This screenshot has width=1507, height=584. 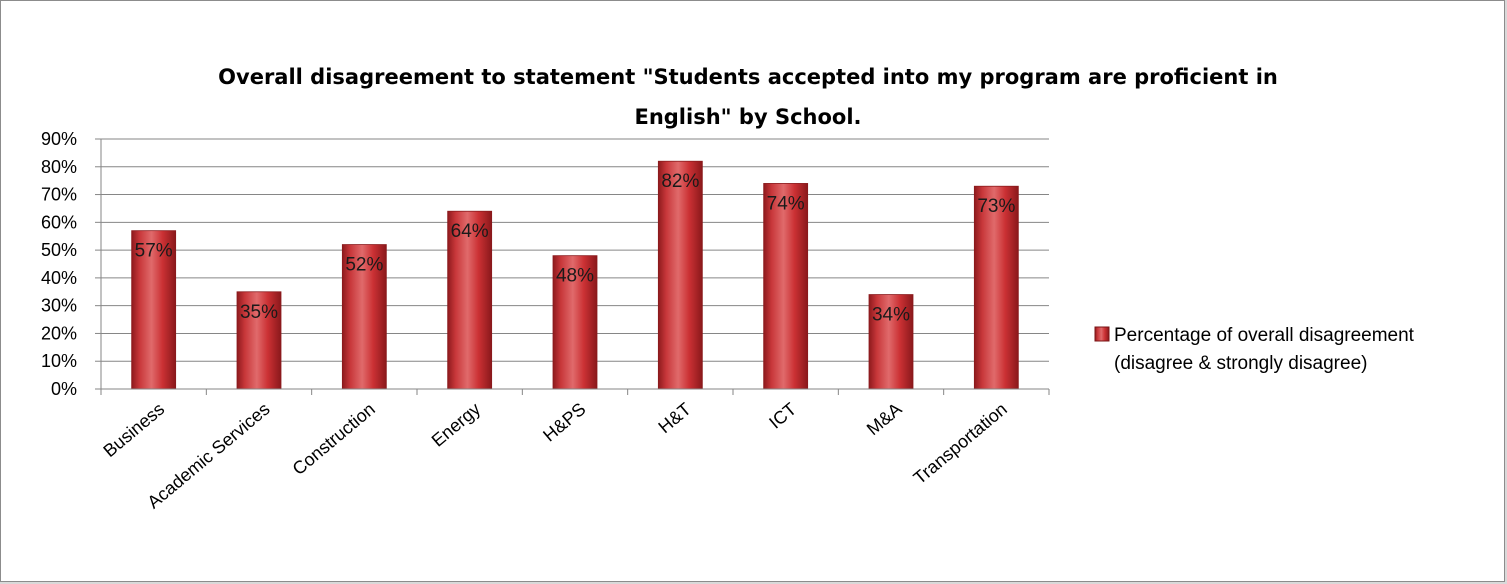 What do you see at coordinates (259, 312) in the screenshot?
I see `data-label: 35%` at bounding box center [259, 312].